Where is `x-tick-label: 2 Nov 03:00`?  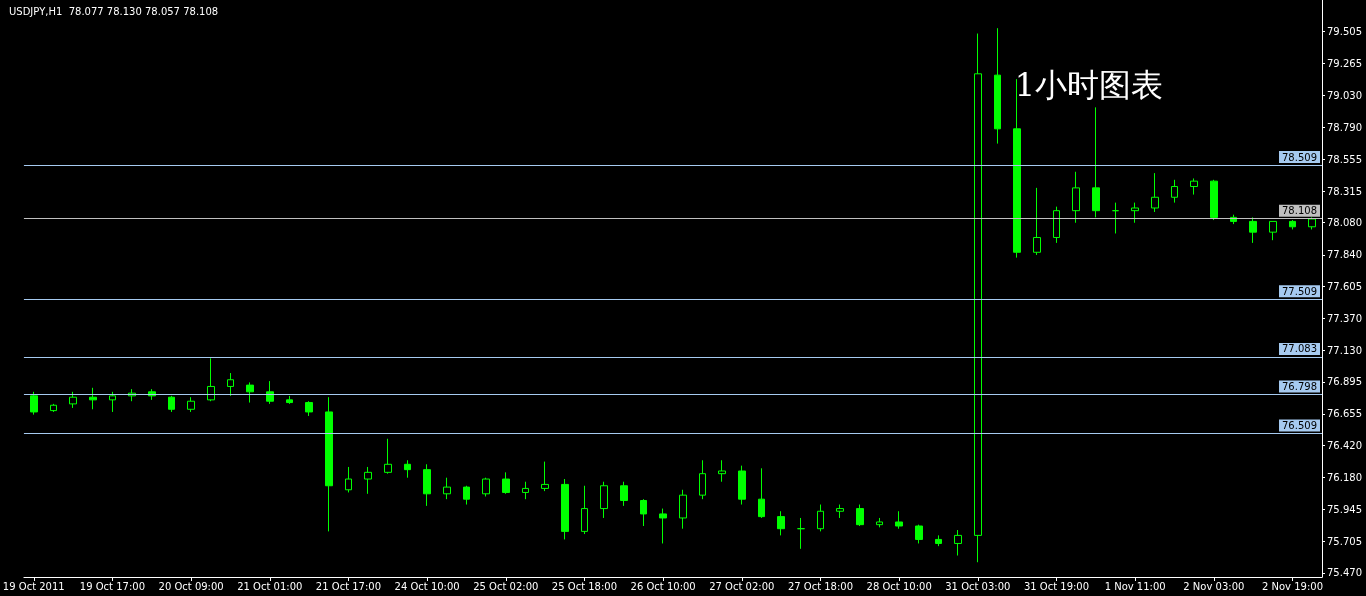
x-tick-label: 2 Nov 03:00 is located at coordinates (1214, 586).